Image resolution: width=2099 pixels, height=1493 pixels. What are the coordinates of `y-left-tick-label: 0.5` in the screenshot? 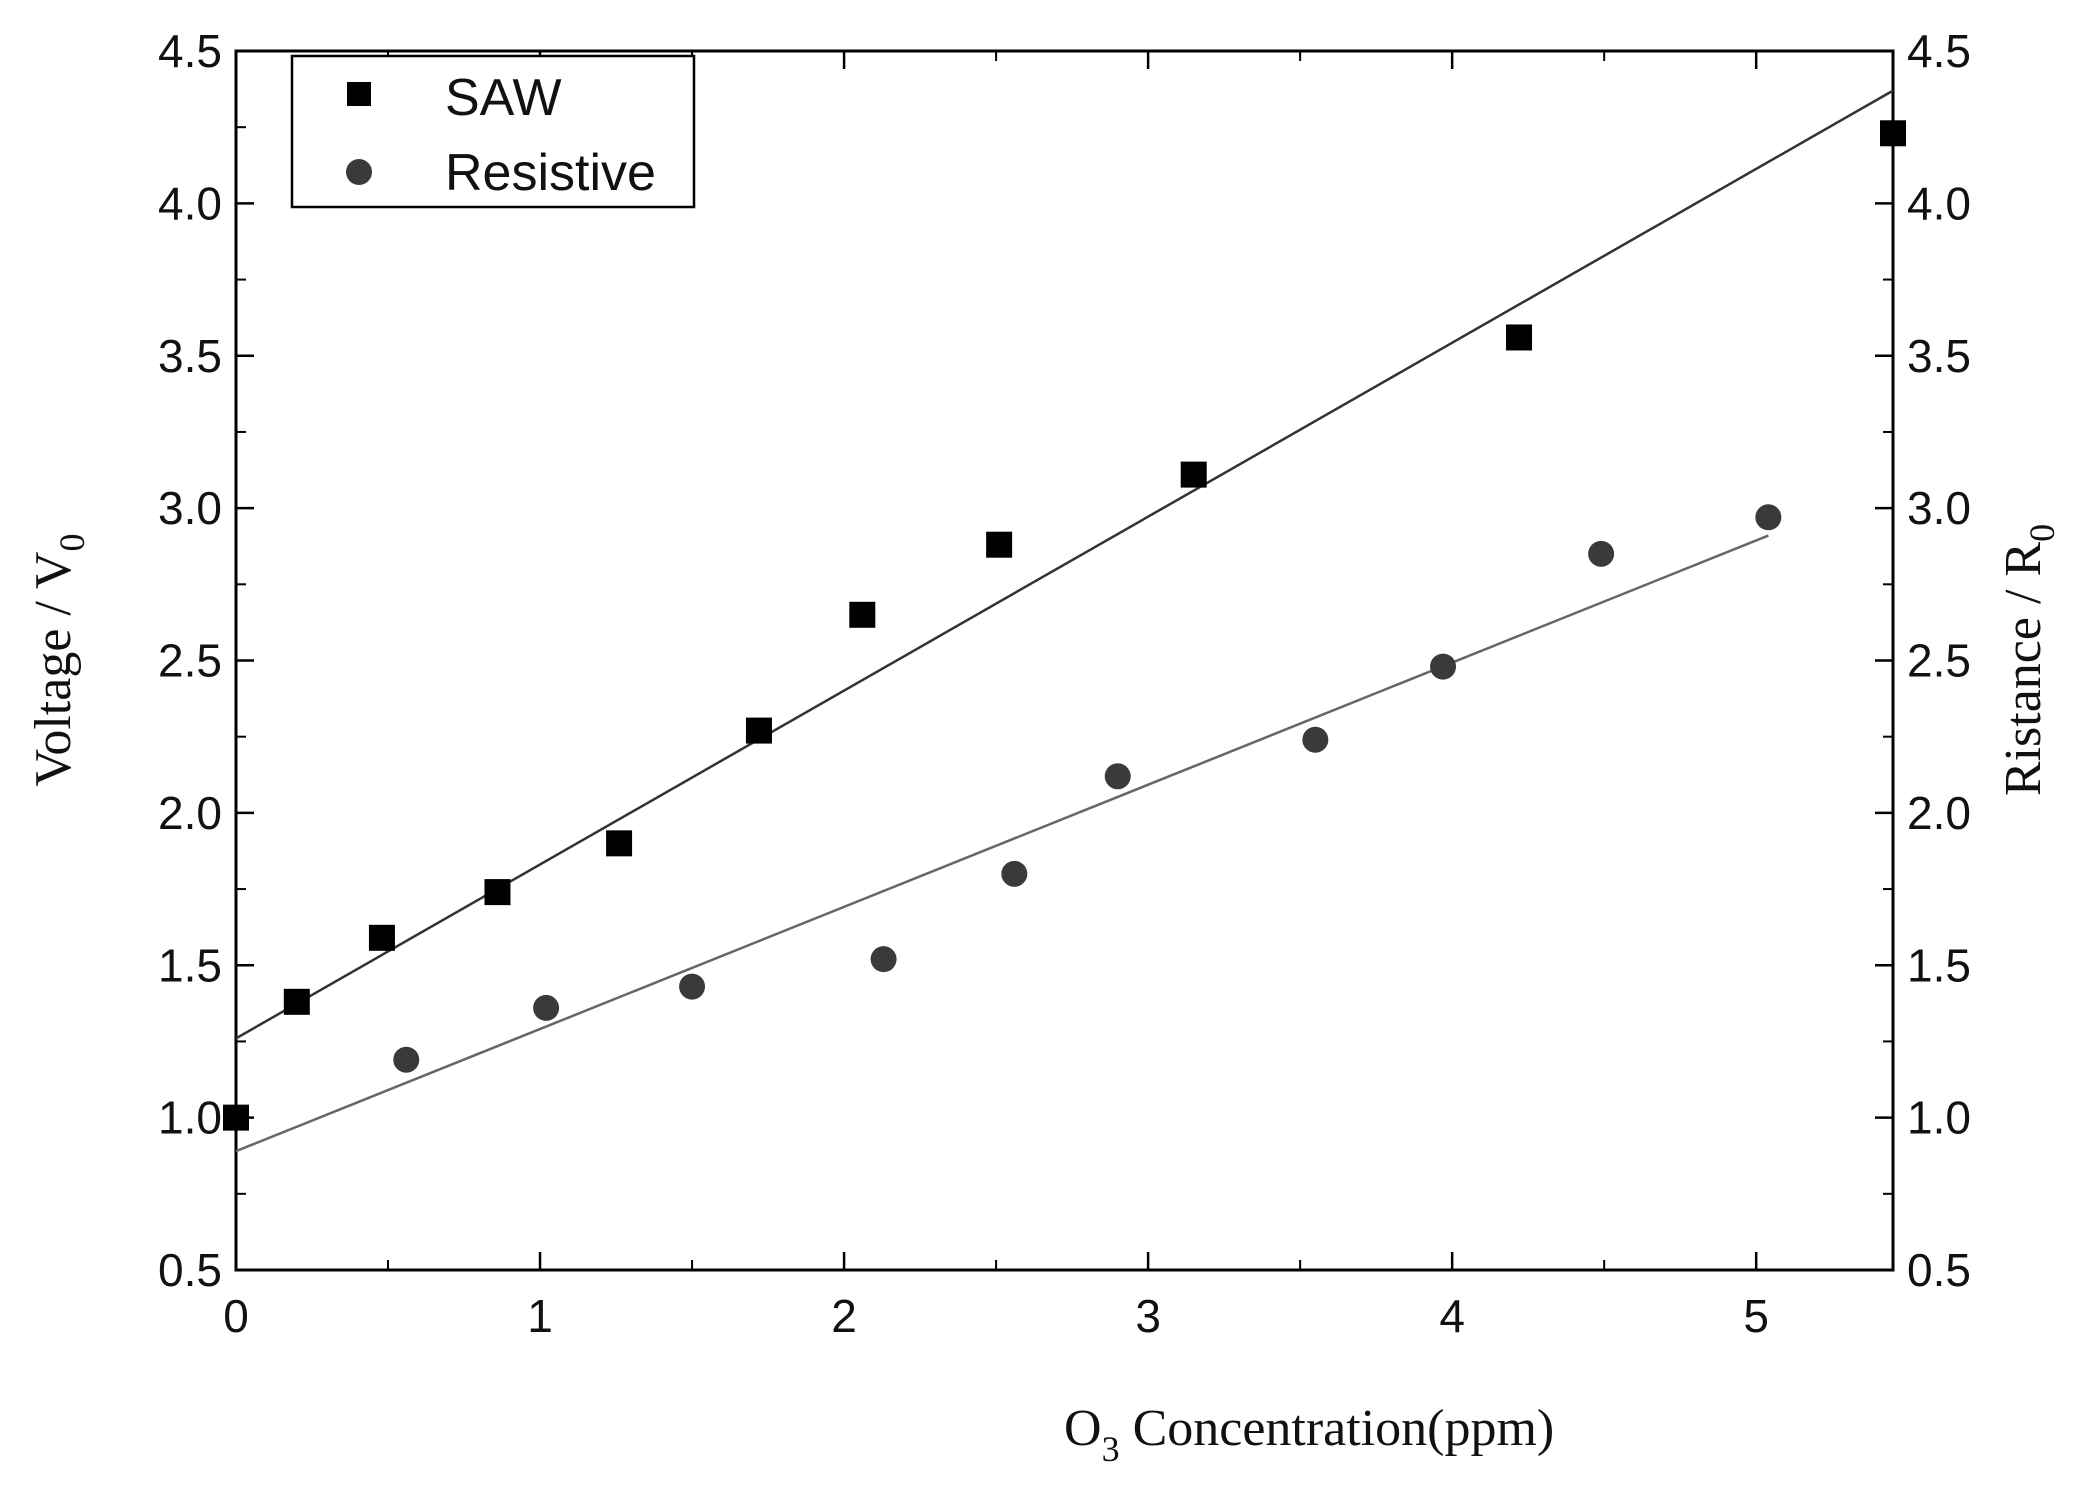 It's located at (190, 1270).